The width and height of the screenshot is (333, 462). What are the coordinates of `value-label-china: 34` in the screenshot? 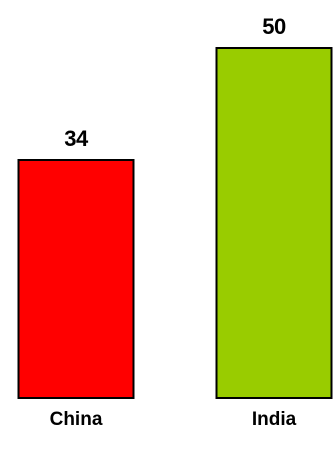 It's located at (76, 138).